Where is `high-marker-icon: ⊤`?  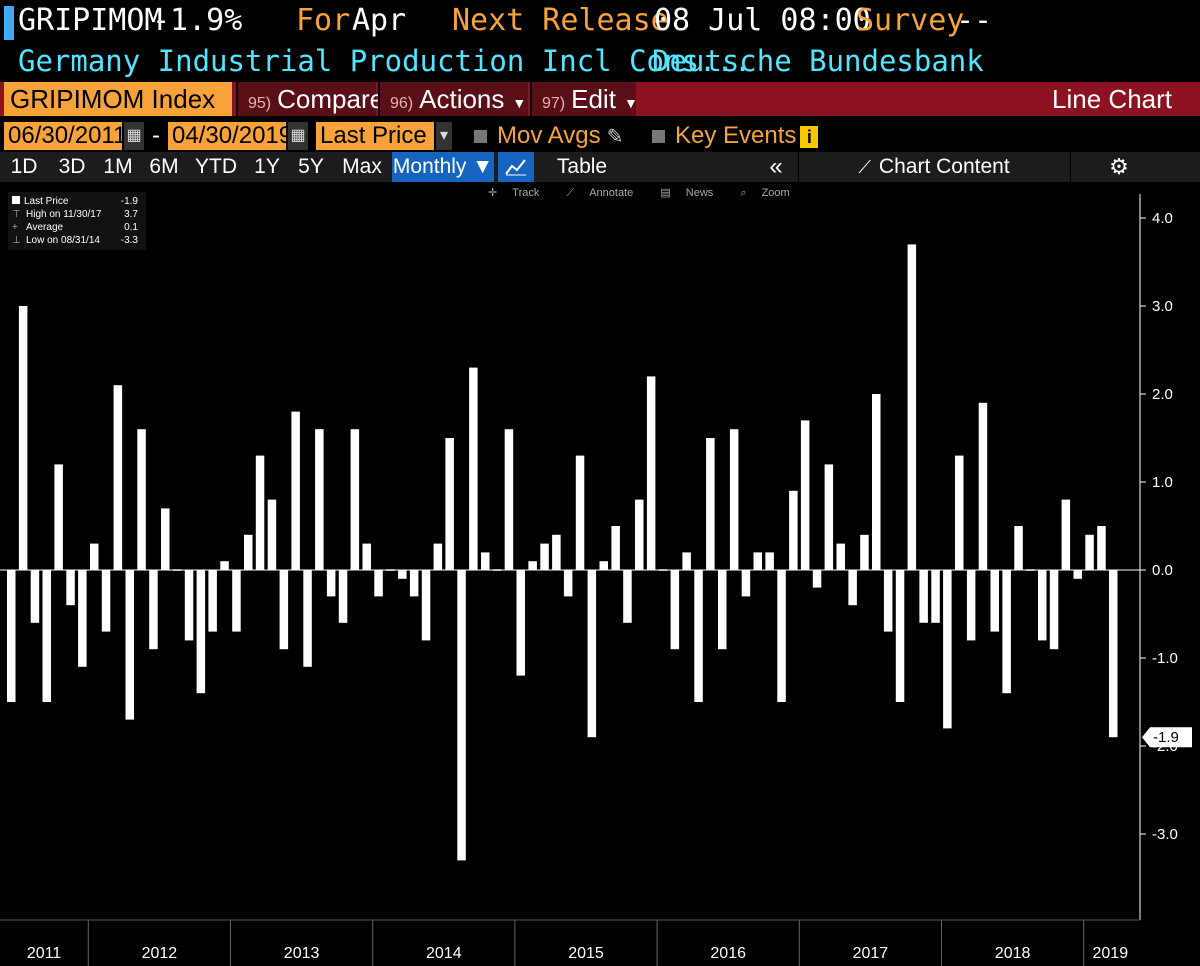 high-marker-icon: ⊤ is located at coordinates (16, 214).